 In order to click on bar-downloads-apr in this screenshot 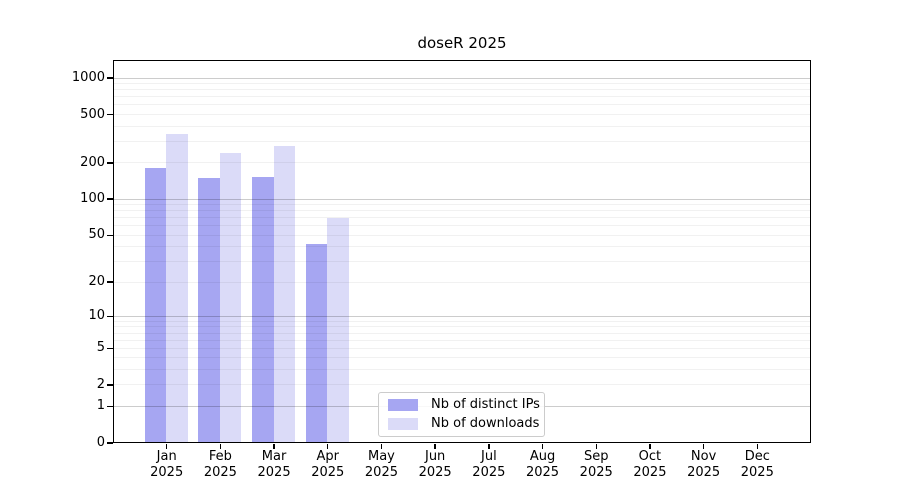, I will do `click(338, 330)`.